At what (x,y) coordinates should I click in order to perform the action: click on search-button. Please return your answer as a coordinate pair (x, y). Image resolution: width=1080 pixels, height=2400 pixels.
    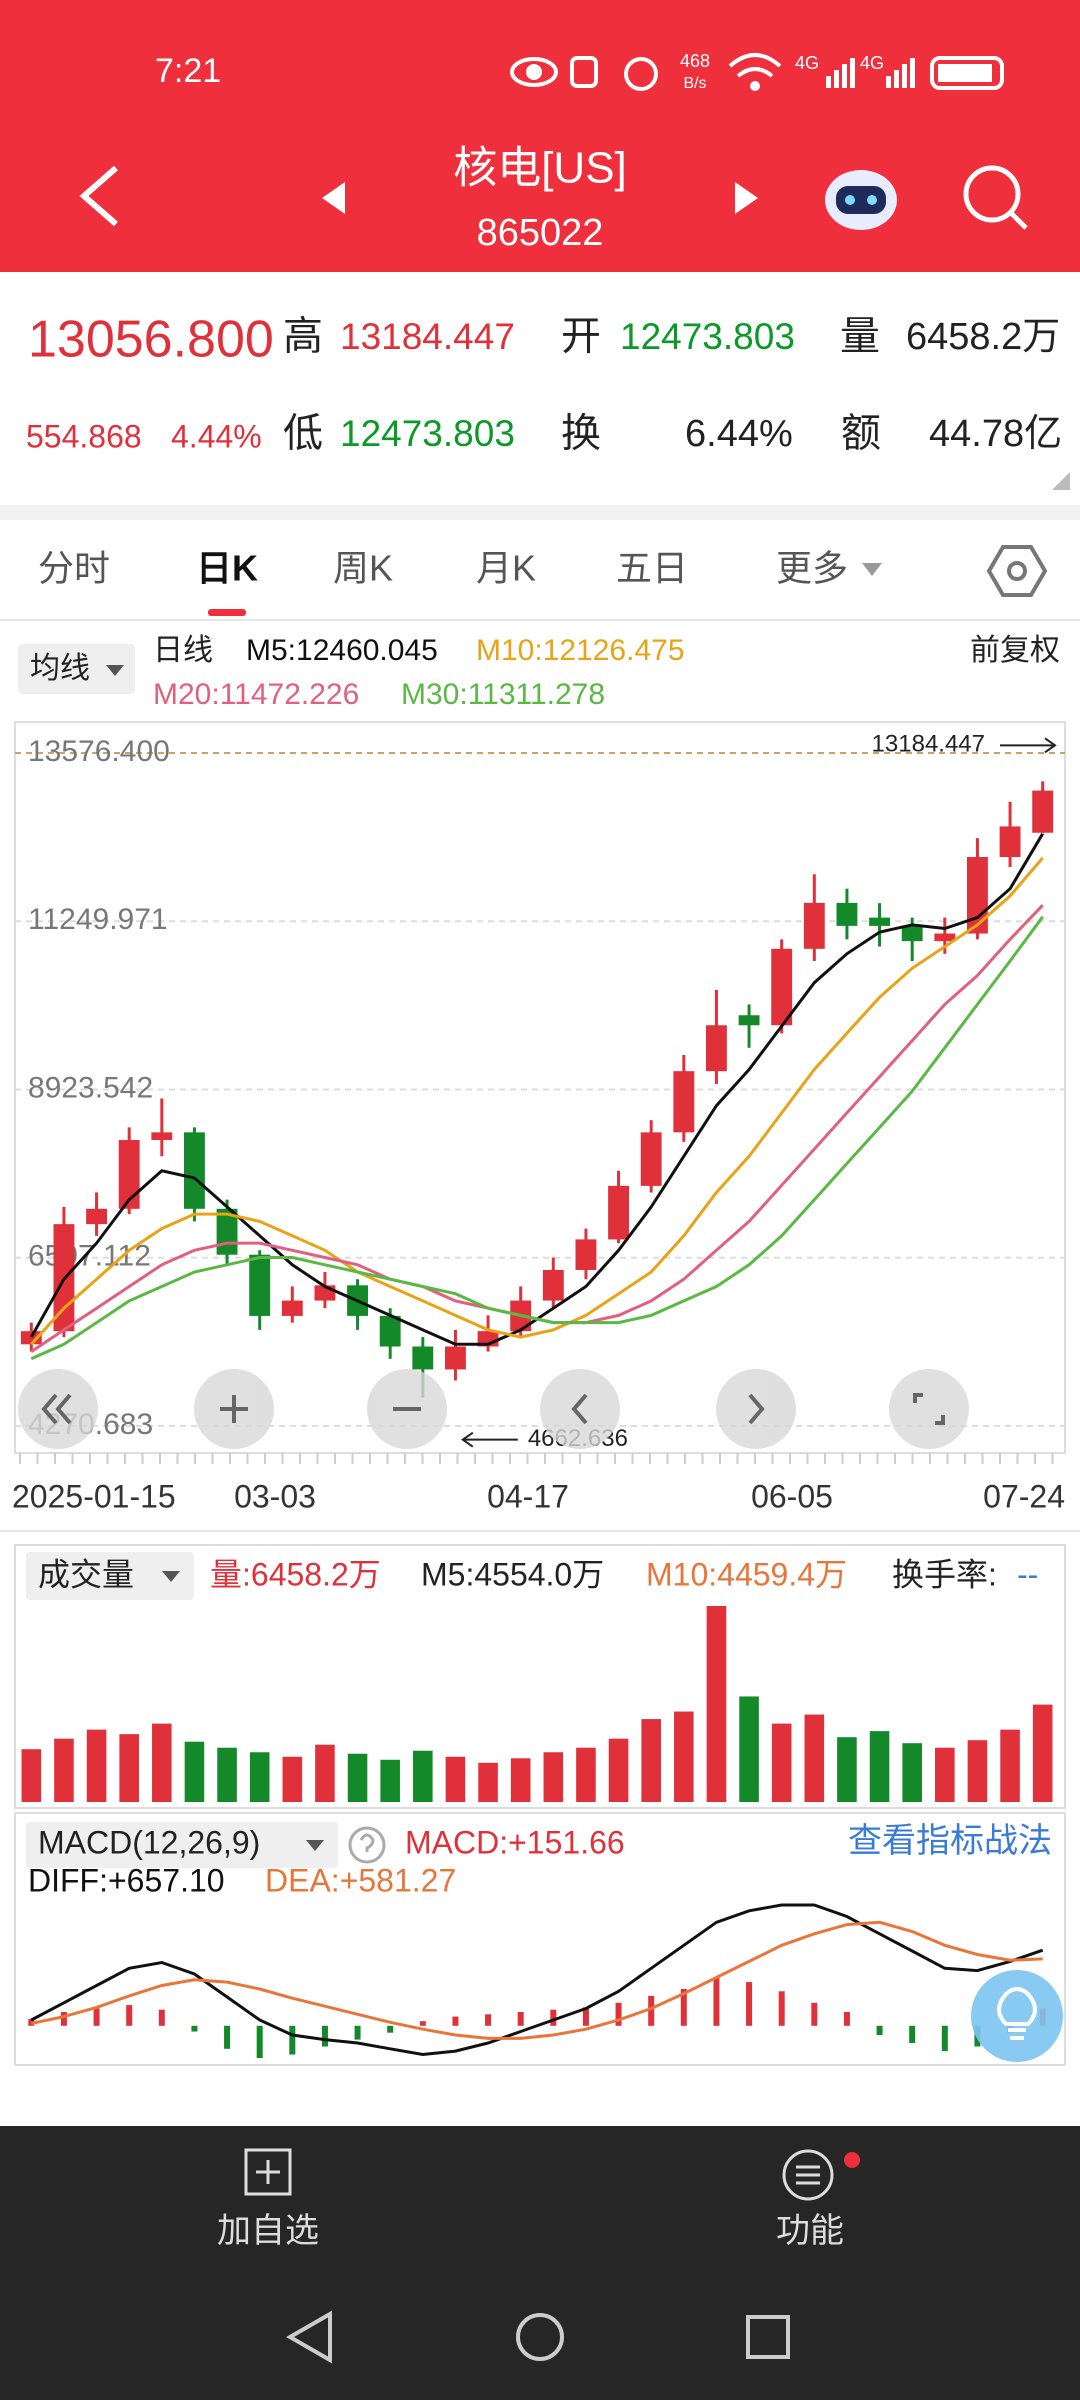
    Looking at the image, I should click on (995, 197).